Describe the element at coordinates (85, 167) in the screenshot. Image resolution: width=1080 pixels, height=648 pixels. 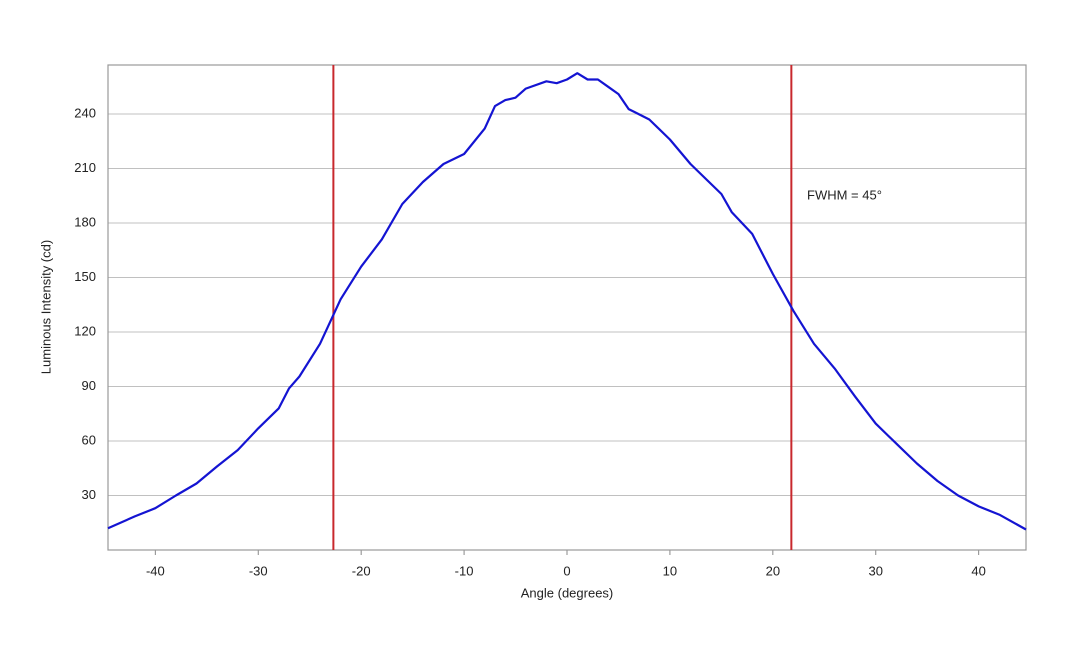
I see `y-tick-label: 210` at that location.